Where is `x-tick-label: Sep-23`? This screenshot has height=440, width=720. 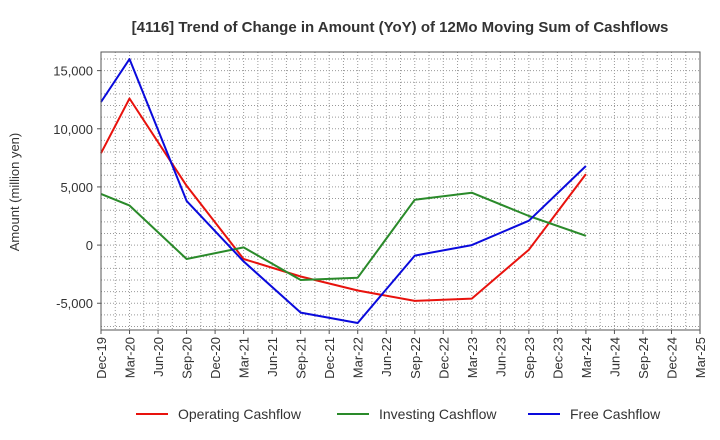
x-tick-label: Sep-23 is located at coordinates (529, 358).